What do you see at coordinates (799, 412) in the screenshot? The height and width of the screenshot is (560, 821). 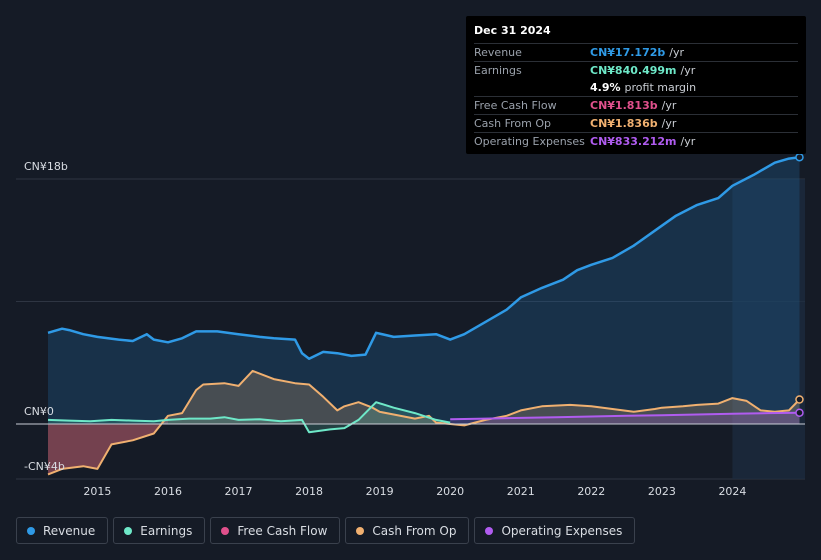 I see `operating-expenses-end-marker` at bounding box center [799, 412].